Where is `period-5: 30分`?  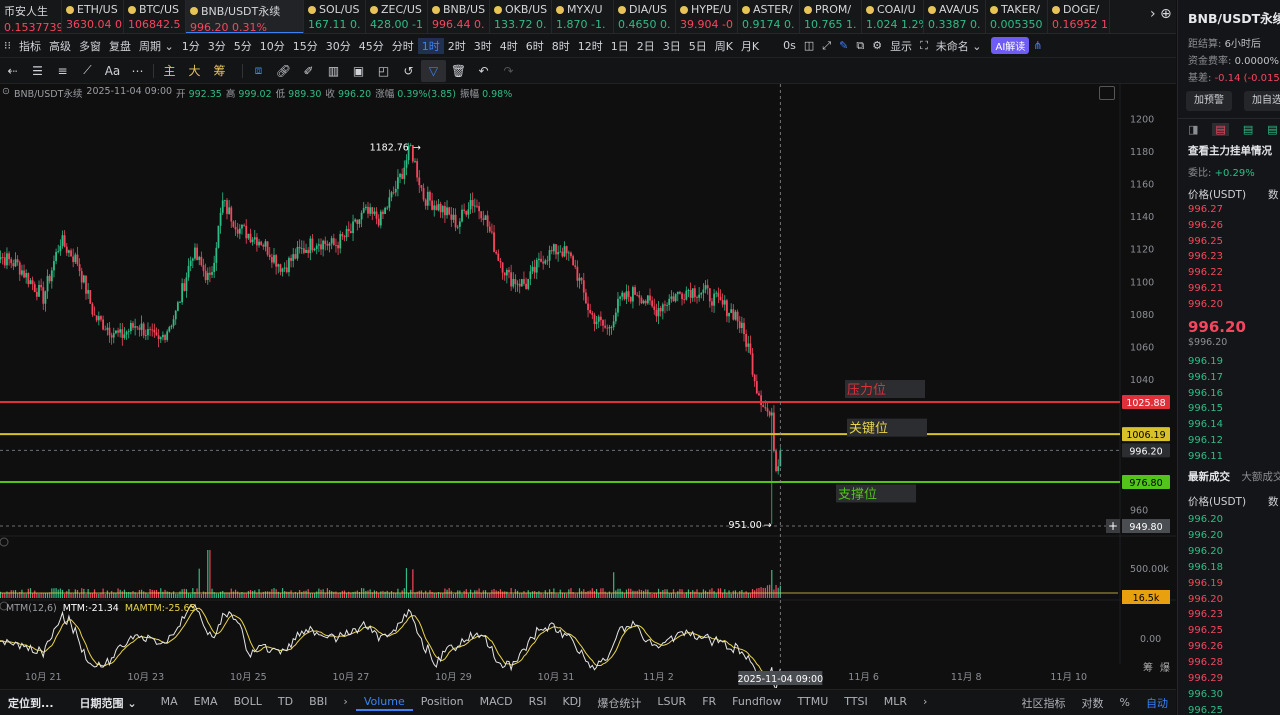
period-5: 30分 is located at coordinates (338, 46).